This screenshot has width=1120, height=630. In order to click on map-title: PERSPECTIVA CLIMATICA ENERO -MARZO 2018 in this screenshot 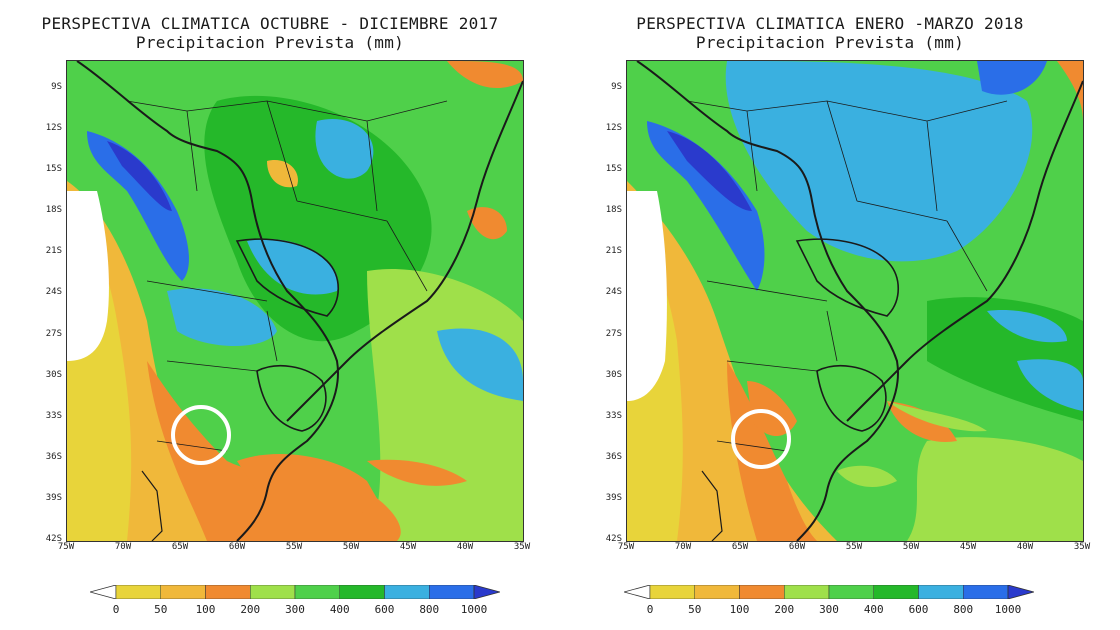, I will do `click(830, 23)`.